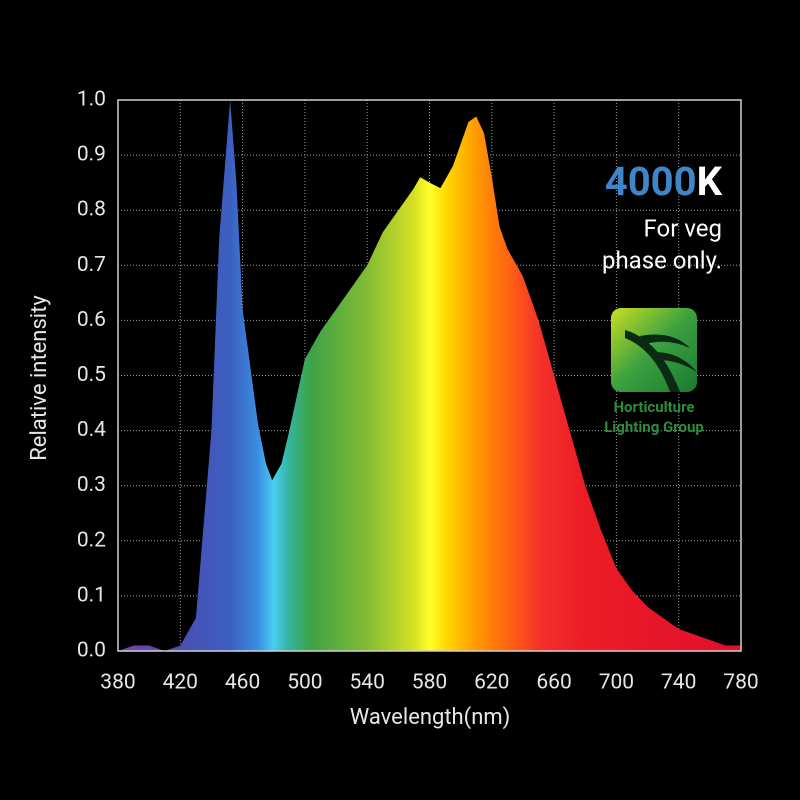  I want to click on y-tick-label: 0.8, so click(91, 210).